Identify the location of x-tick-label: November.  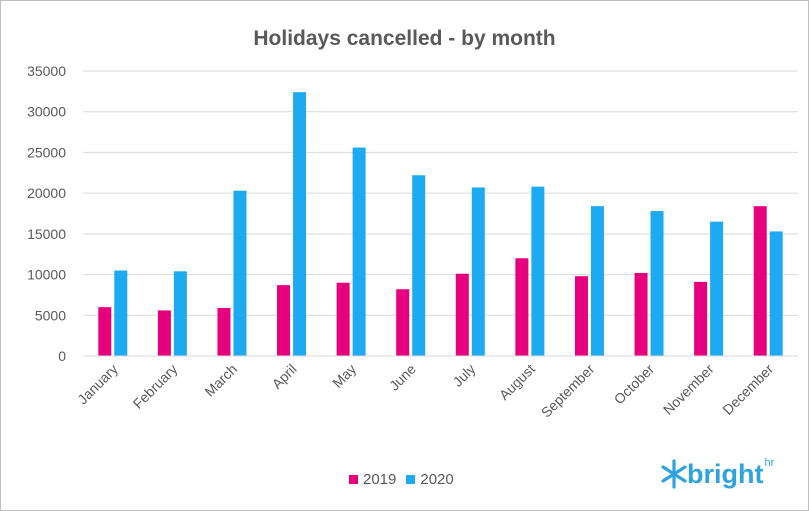
(688, 389).